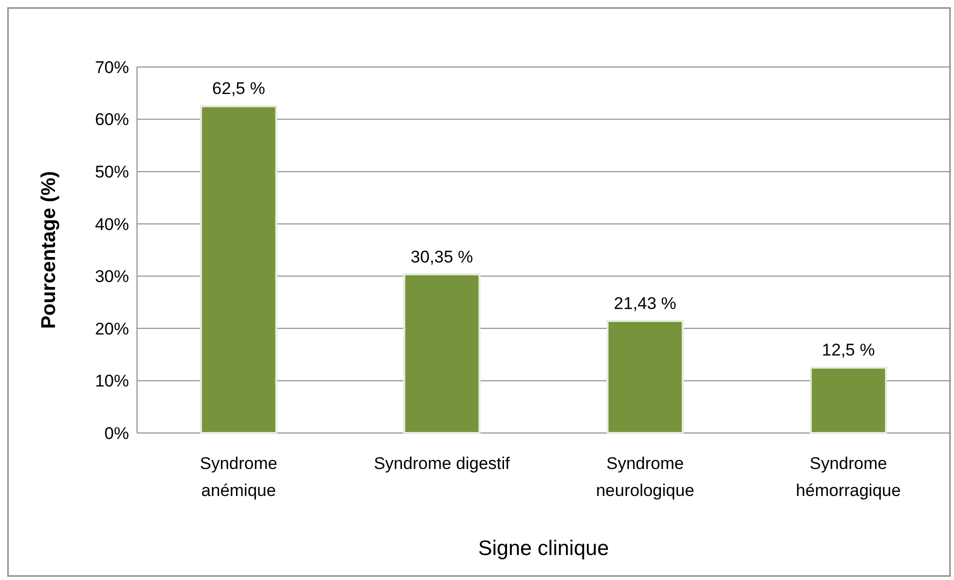 The height and width of the screenshot is (580, 954). Describe the element at coordinates (543, 548) in the screenshot. I see `x-axis-title: Signe clinique` at that location.